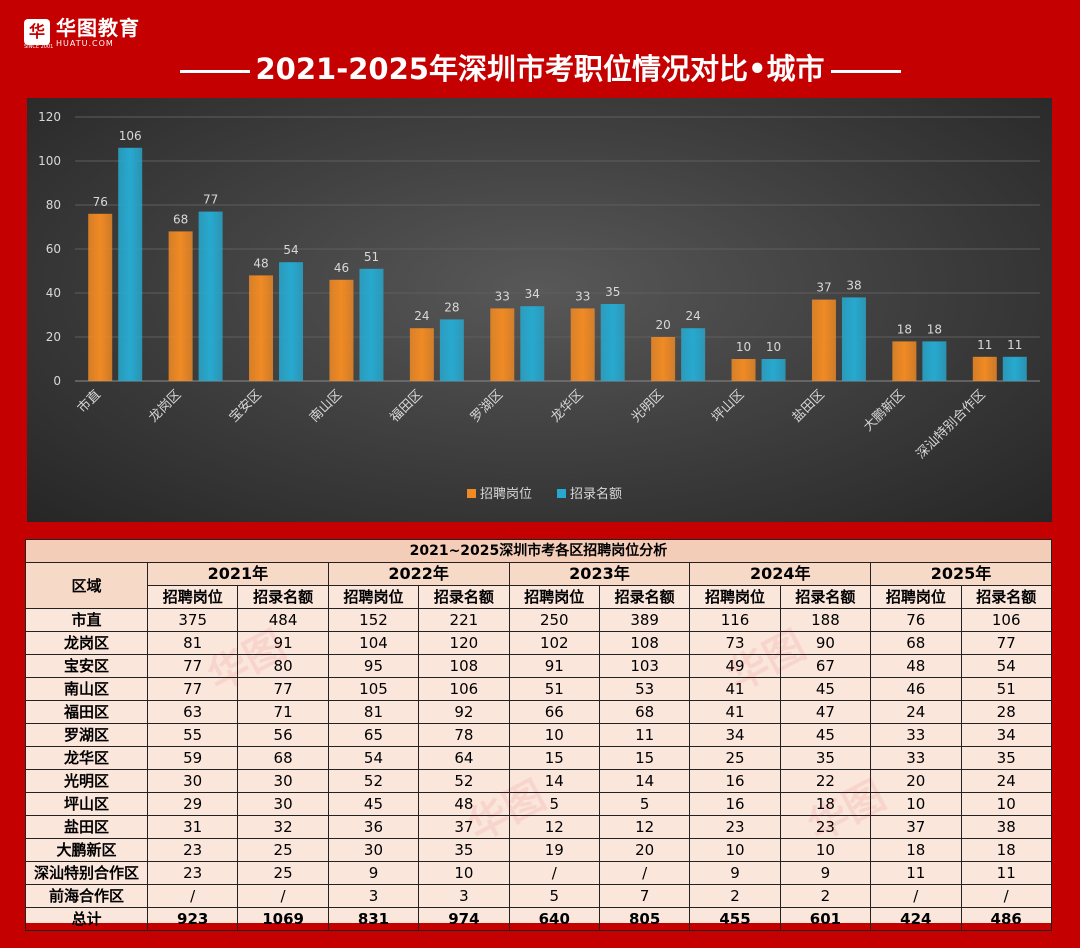  I want to click on table-cell: 35, so click(825, 758).